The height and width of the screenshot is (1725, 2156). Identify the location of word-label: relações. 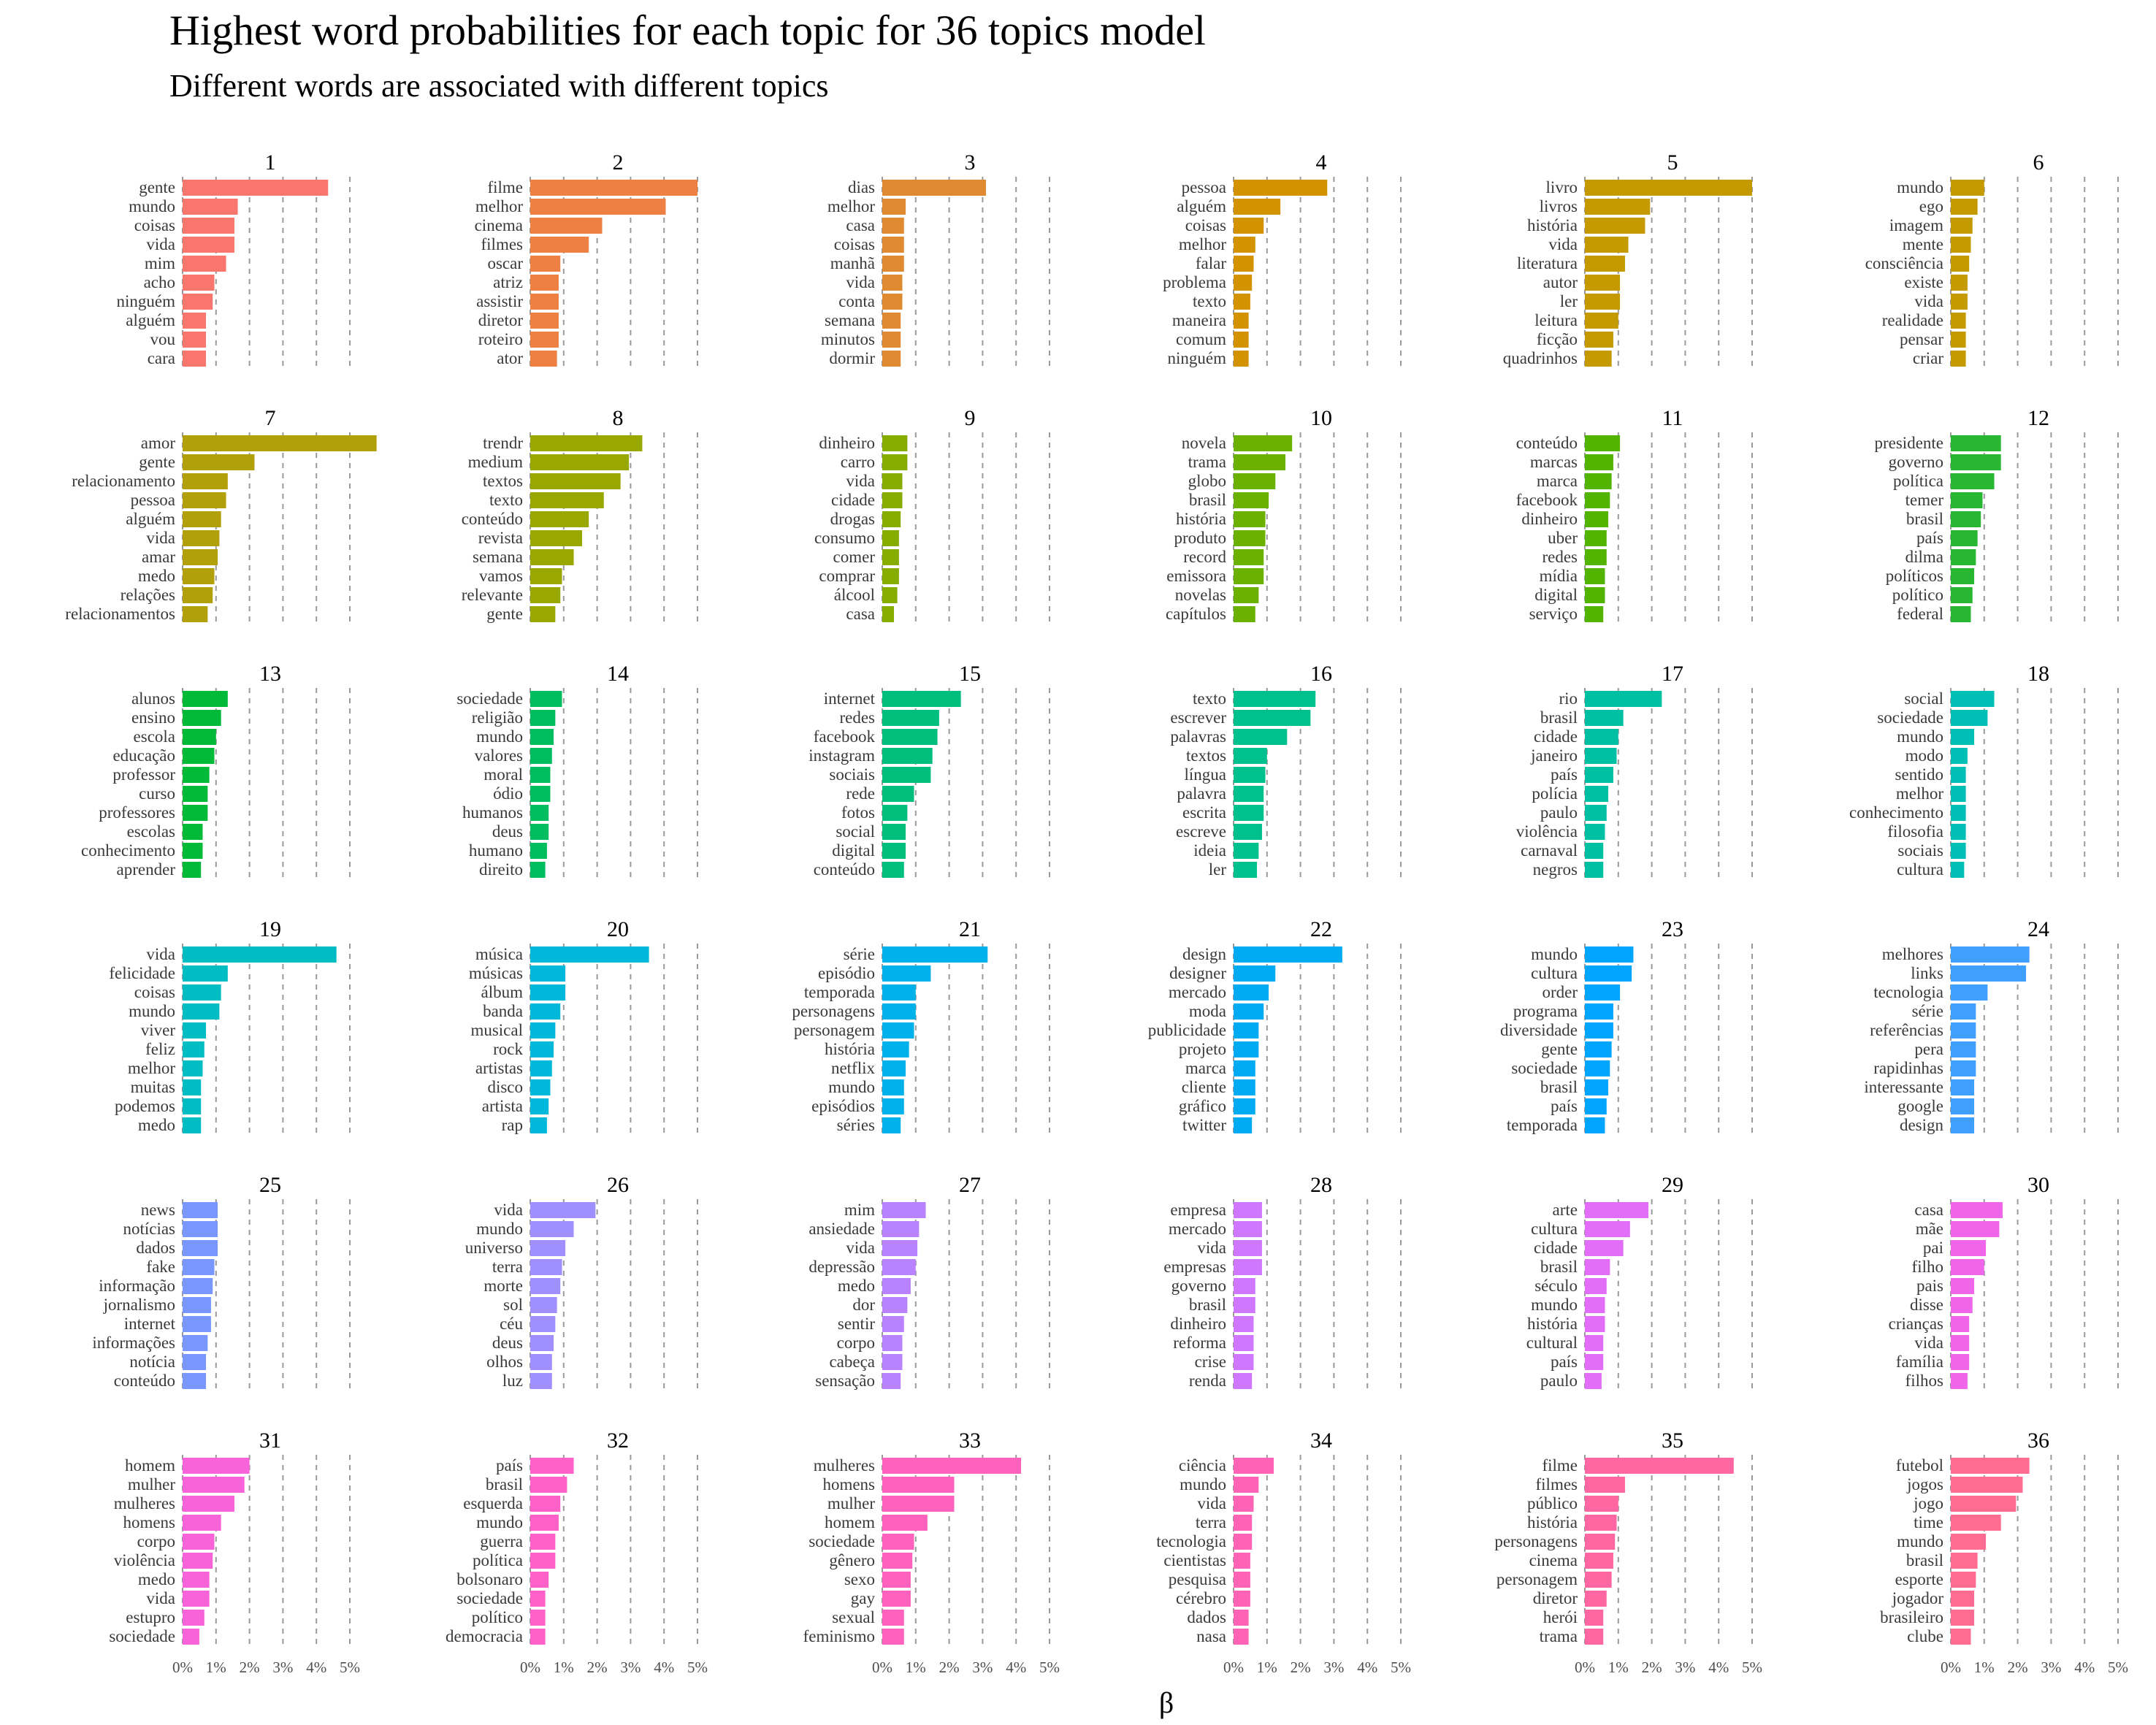
(148, 595).